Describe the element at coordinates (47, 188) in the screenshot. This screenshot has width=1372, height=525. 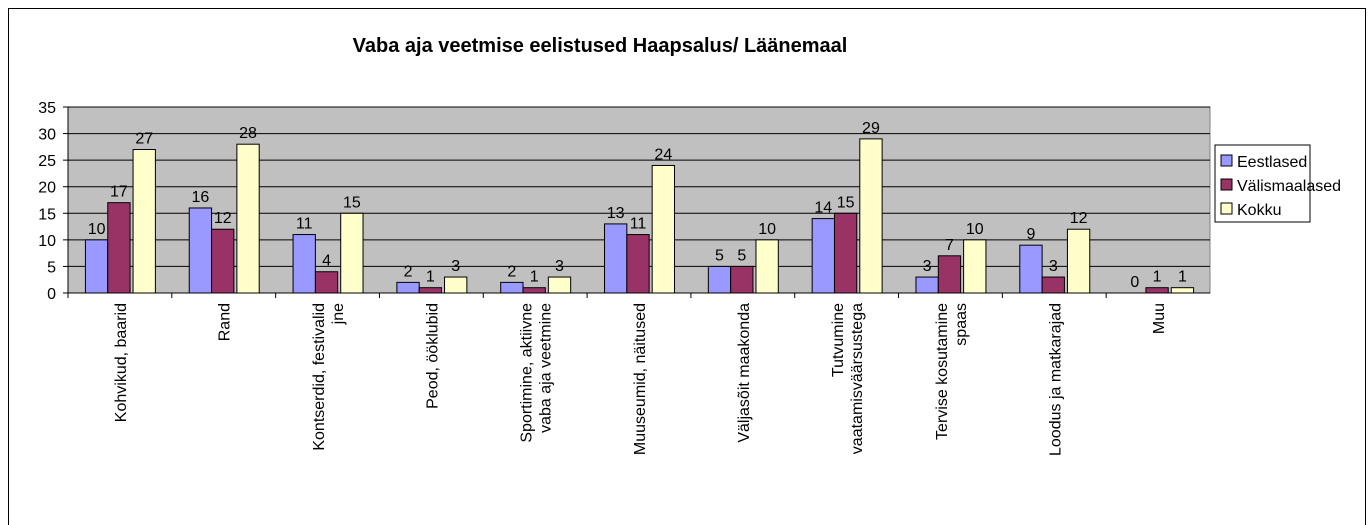
I see `y-tick-label: 20` at that location.